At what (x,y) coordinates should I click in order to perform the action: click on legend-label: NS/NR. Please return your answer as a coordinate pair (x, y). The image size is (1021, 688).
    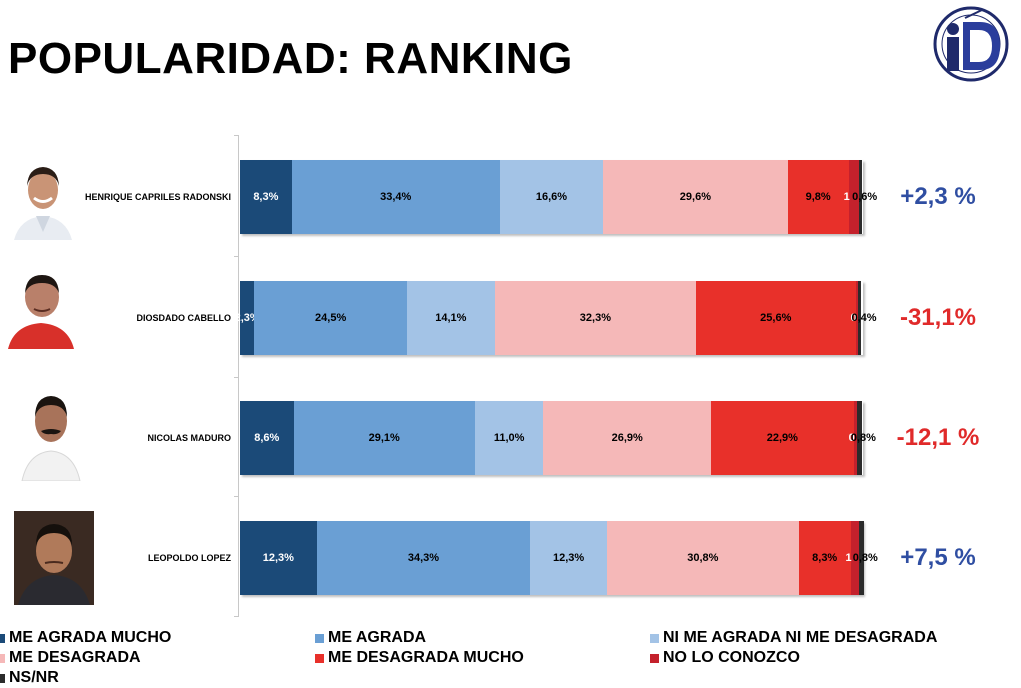
    Looking at the image, I should click on (34, 677).